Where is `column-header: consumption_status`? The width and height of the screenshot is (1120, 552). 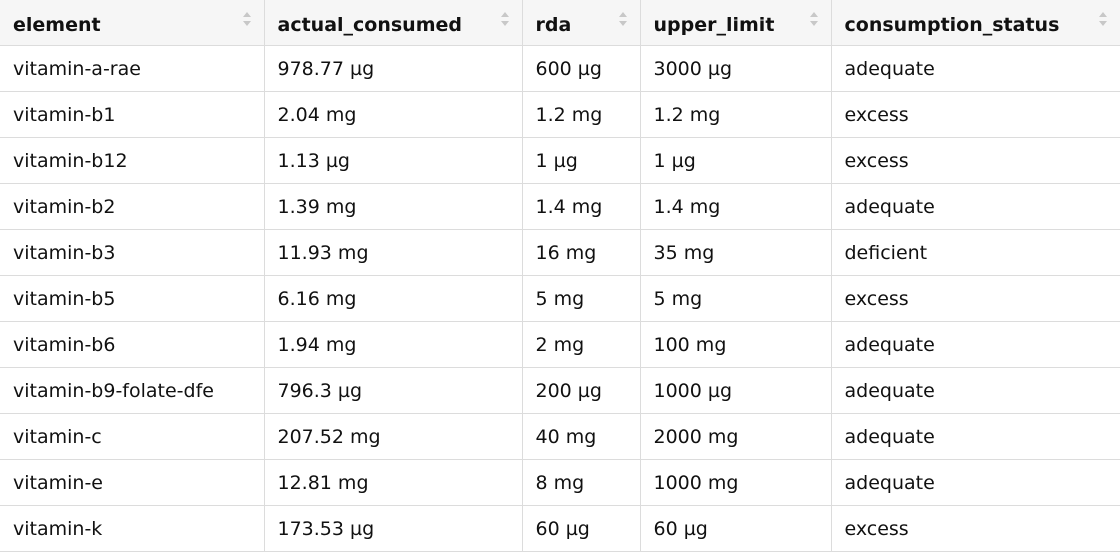 column-header: consumption_status is located at coordinates (975, 23).